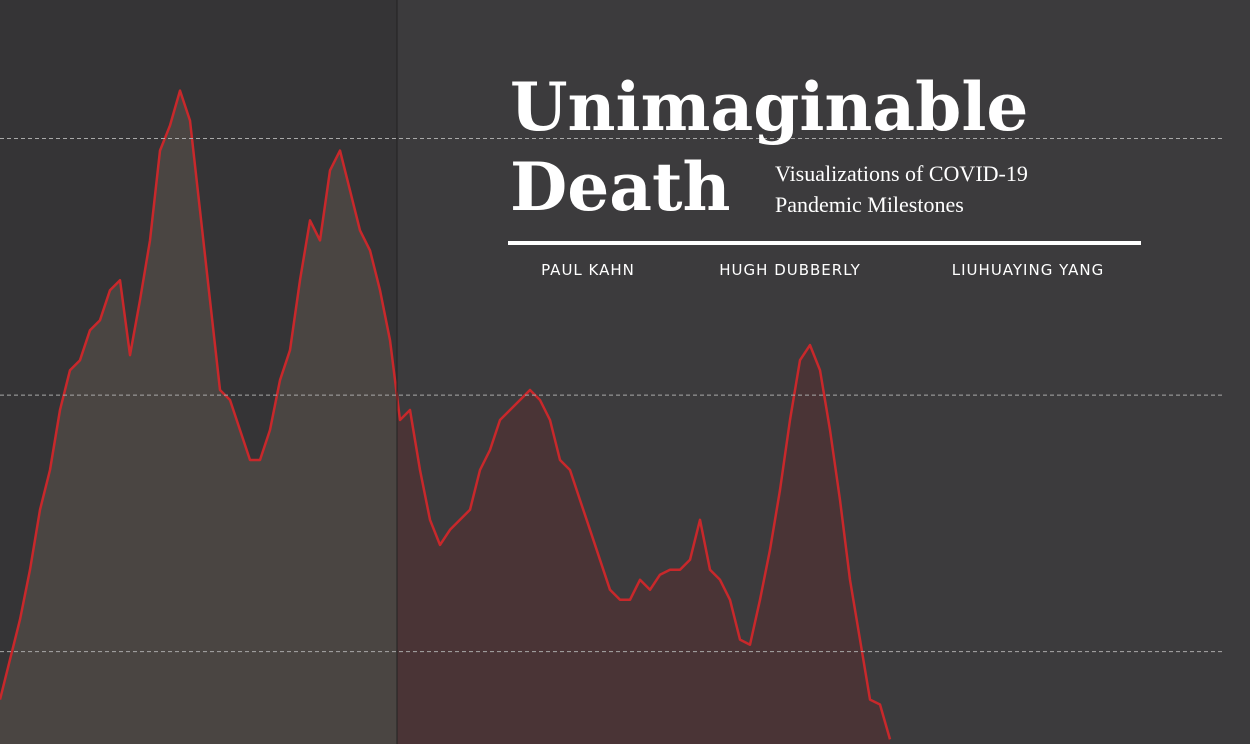  What do you see at coordinates (620, 187) in the screenshot?
I see `title: Death` at bounding box center [620, 187].